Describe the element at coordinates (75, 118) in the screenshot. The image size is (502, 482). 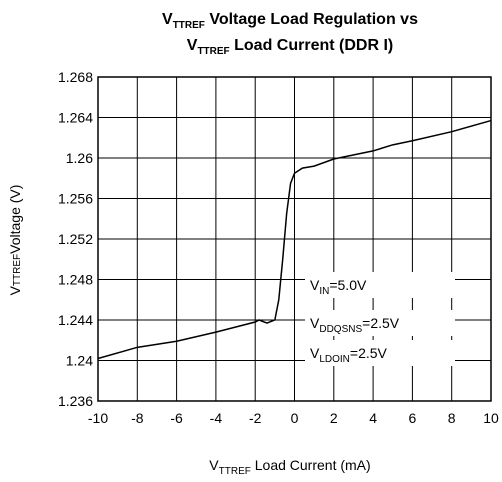
I see `y-tick-label: 1.264` at that location.